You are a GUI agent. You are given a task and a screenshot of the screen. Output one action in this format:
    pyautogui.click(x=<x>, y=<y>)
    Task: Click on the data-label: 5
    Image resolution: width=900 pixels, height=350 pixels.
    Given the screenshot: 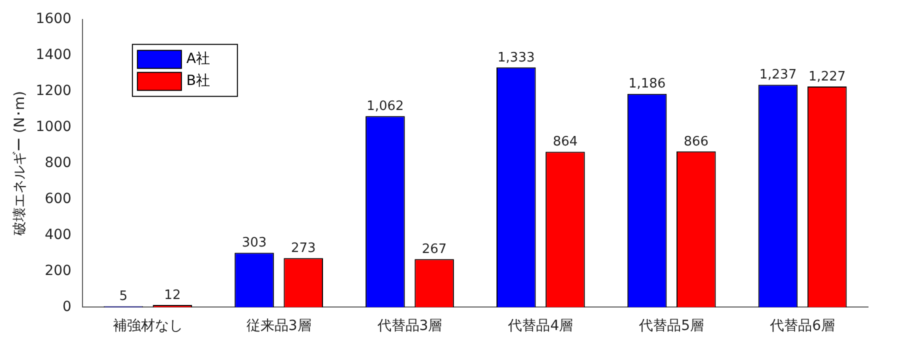 What is the action you would take?
    pyautogui.click(x=123, y=296)
    